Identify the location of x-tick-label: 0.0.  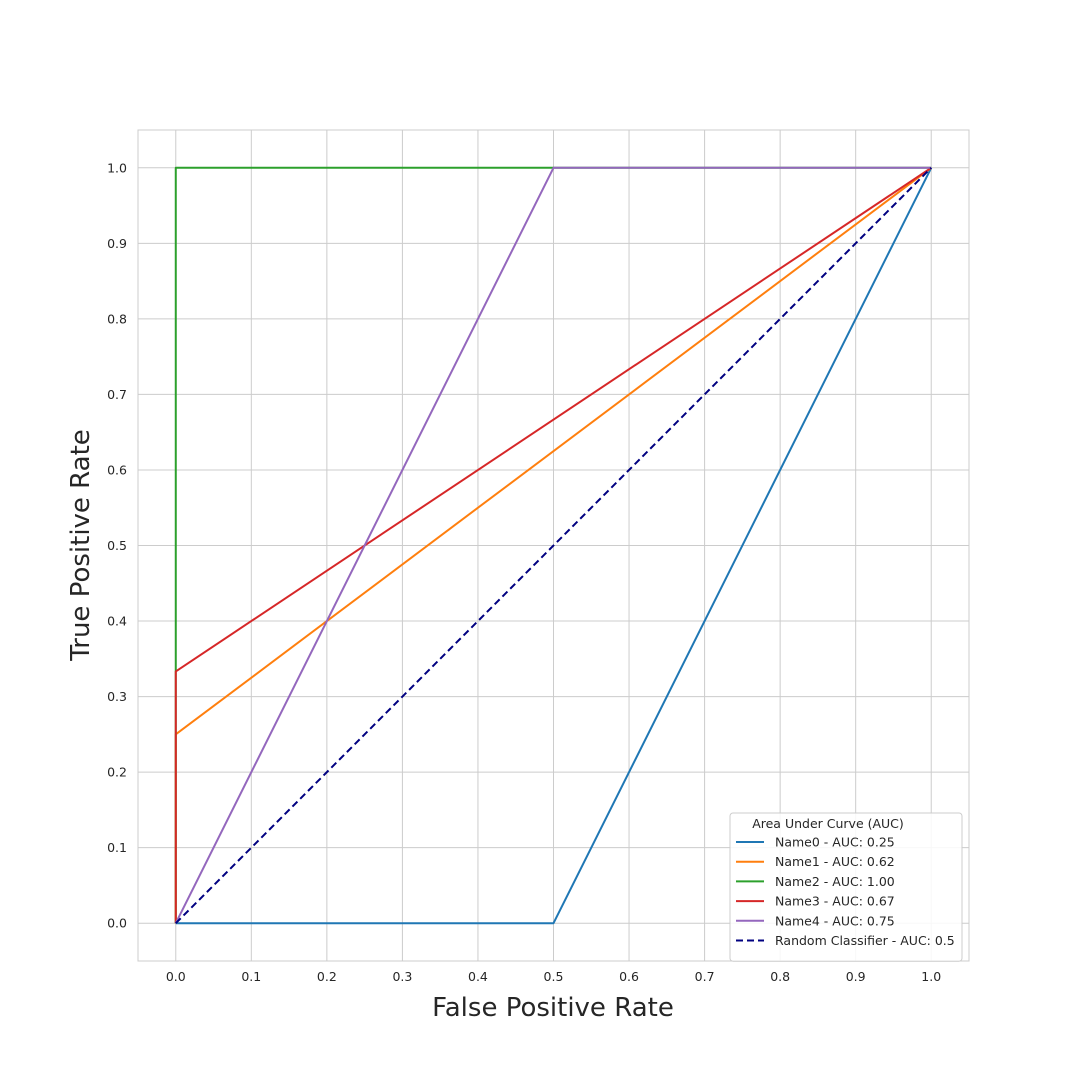
(176, 976).